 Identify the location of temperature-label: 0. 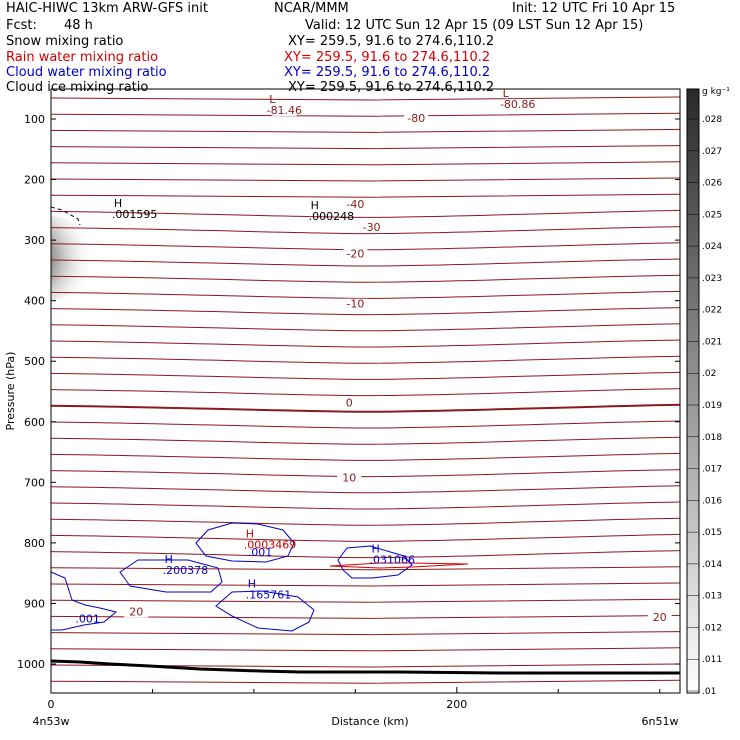
(349, 402).